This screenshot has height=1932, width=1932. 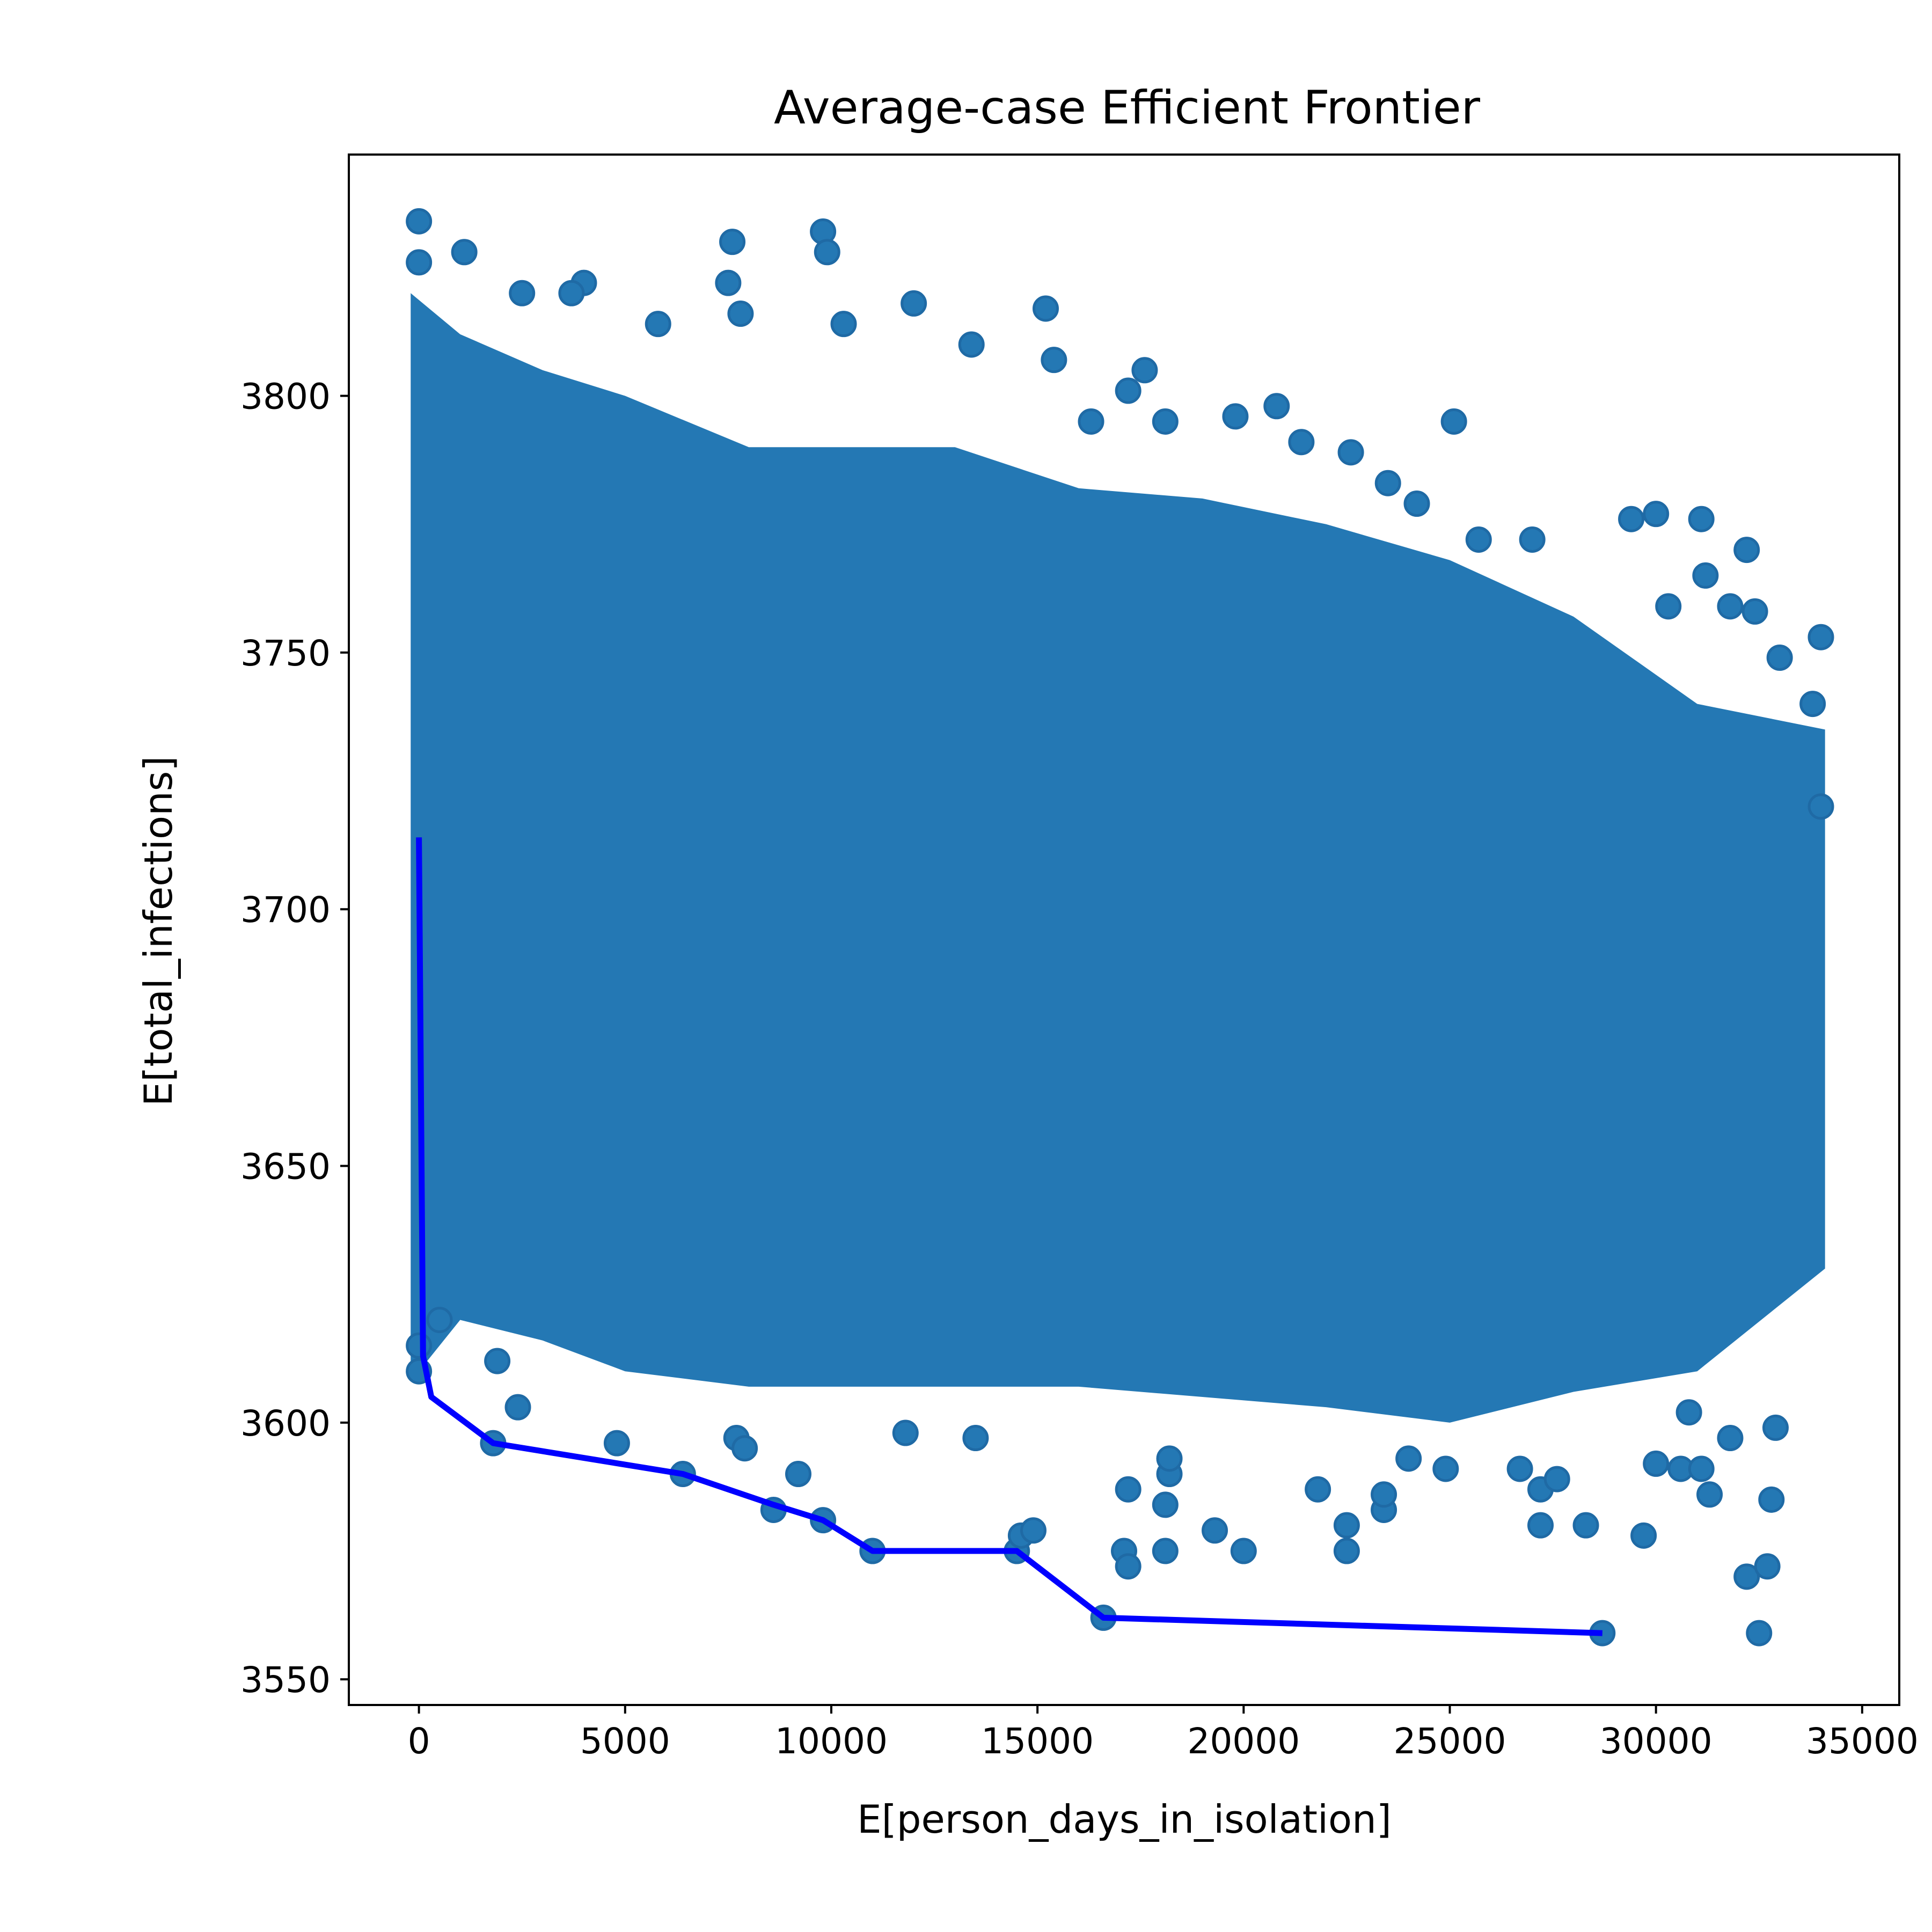 What do you see at coordinates (1037, 1741) in the screenshot?
I see `x-tick-label: 15000` at bounding box center [1037, 1741].